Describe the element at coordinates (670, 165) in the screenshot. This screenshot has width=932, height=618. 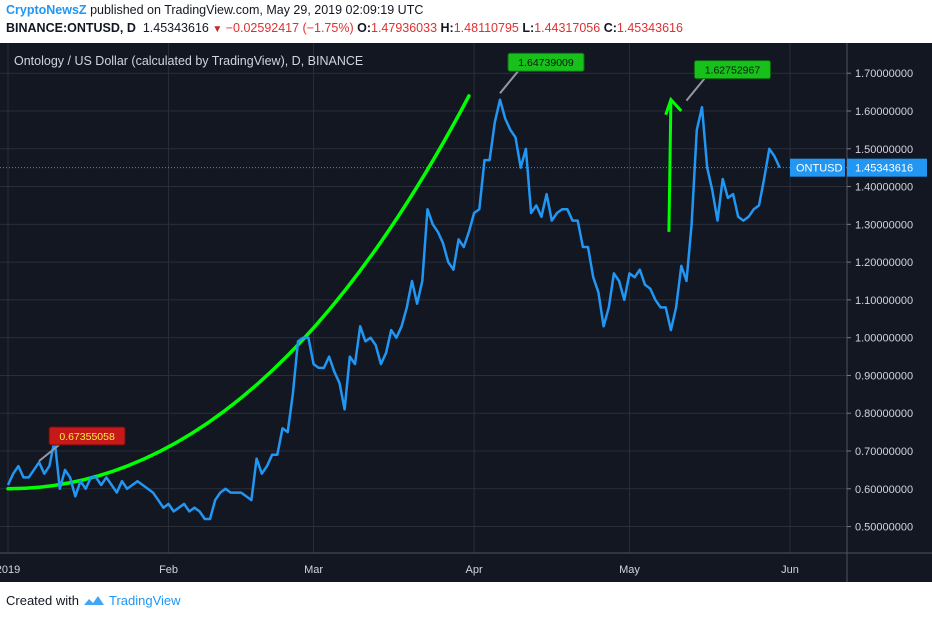
I see `breakout-arrow-shaft` at that location.